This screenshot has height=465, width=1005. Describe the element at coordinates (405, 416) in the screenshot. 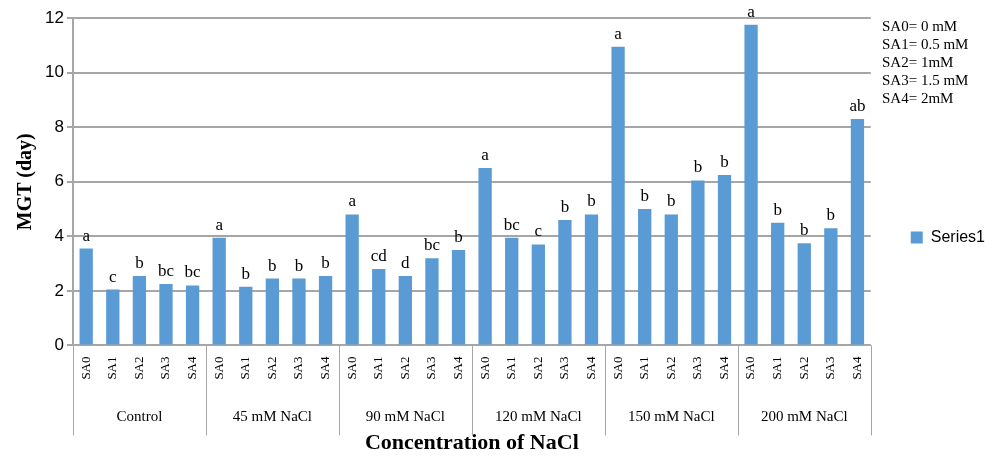

I see `text: 90 mM NaCl` at that location.